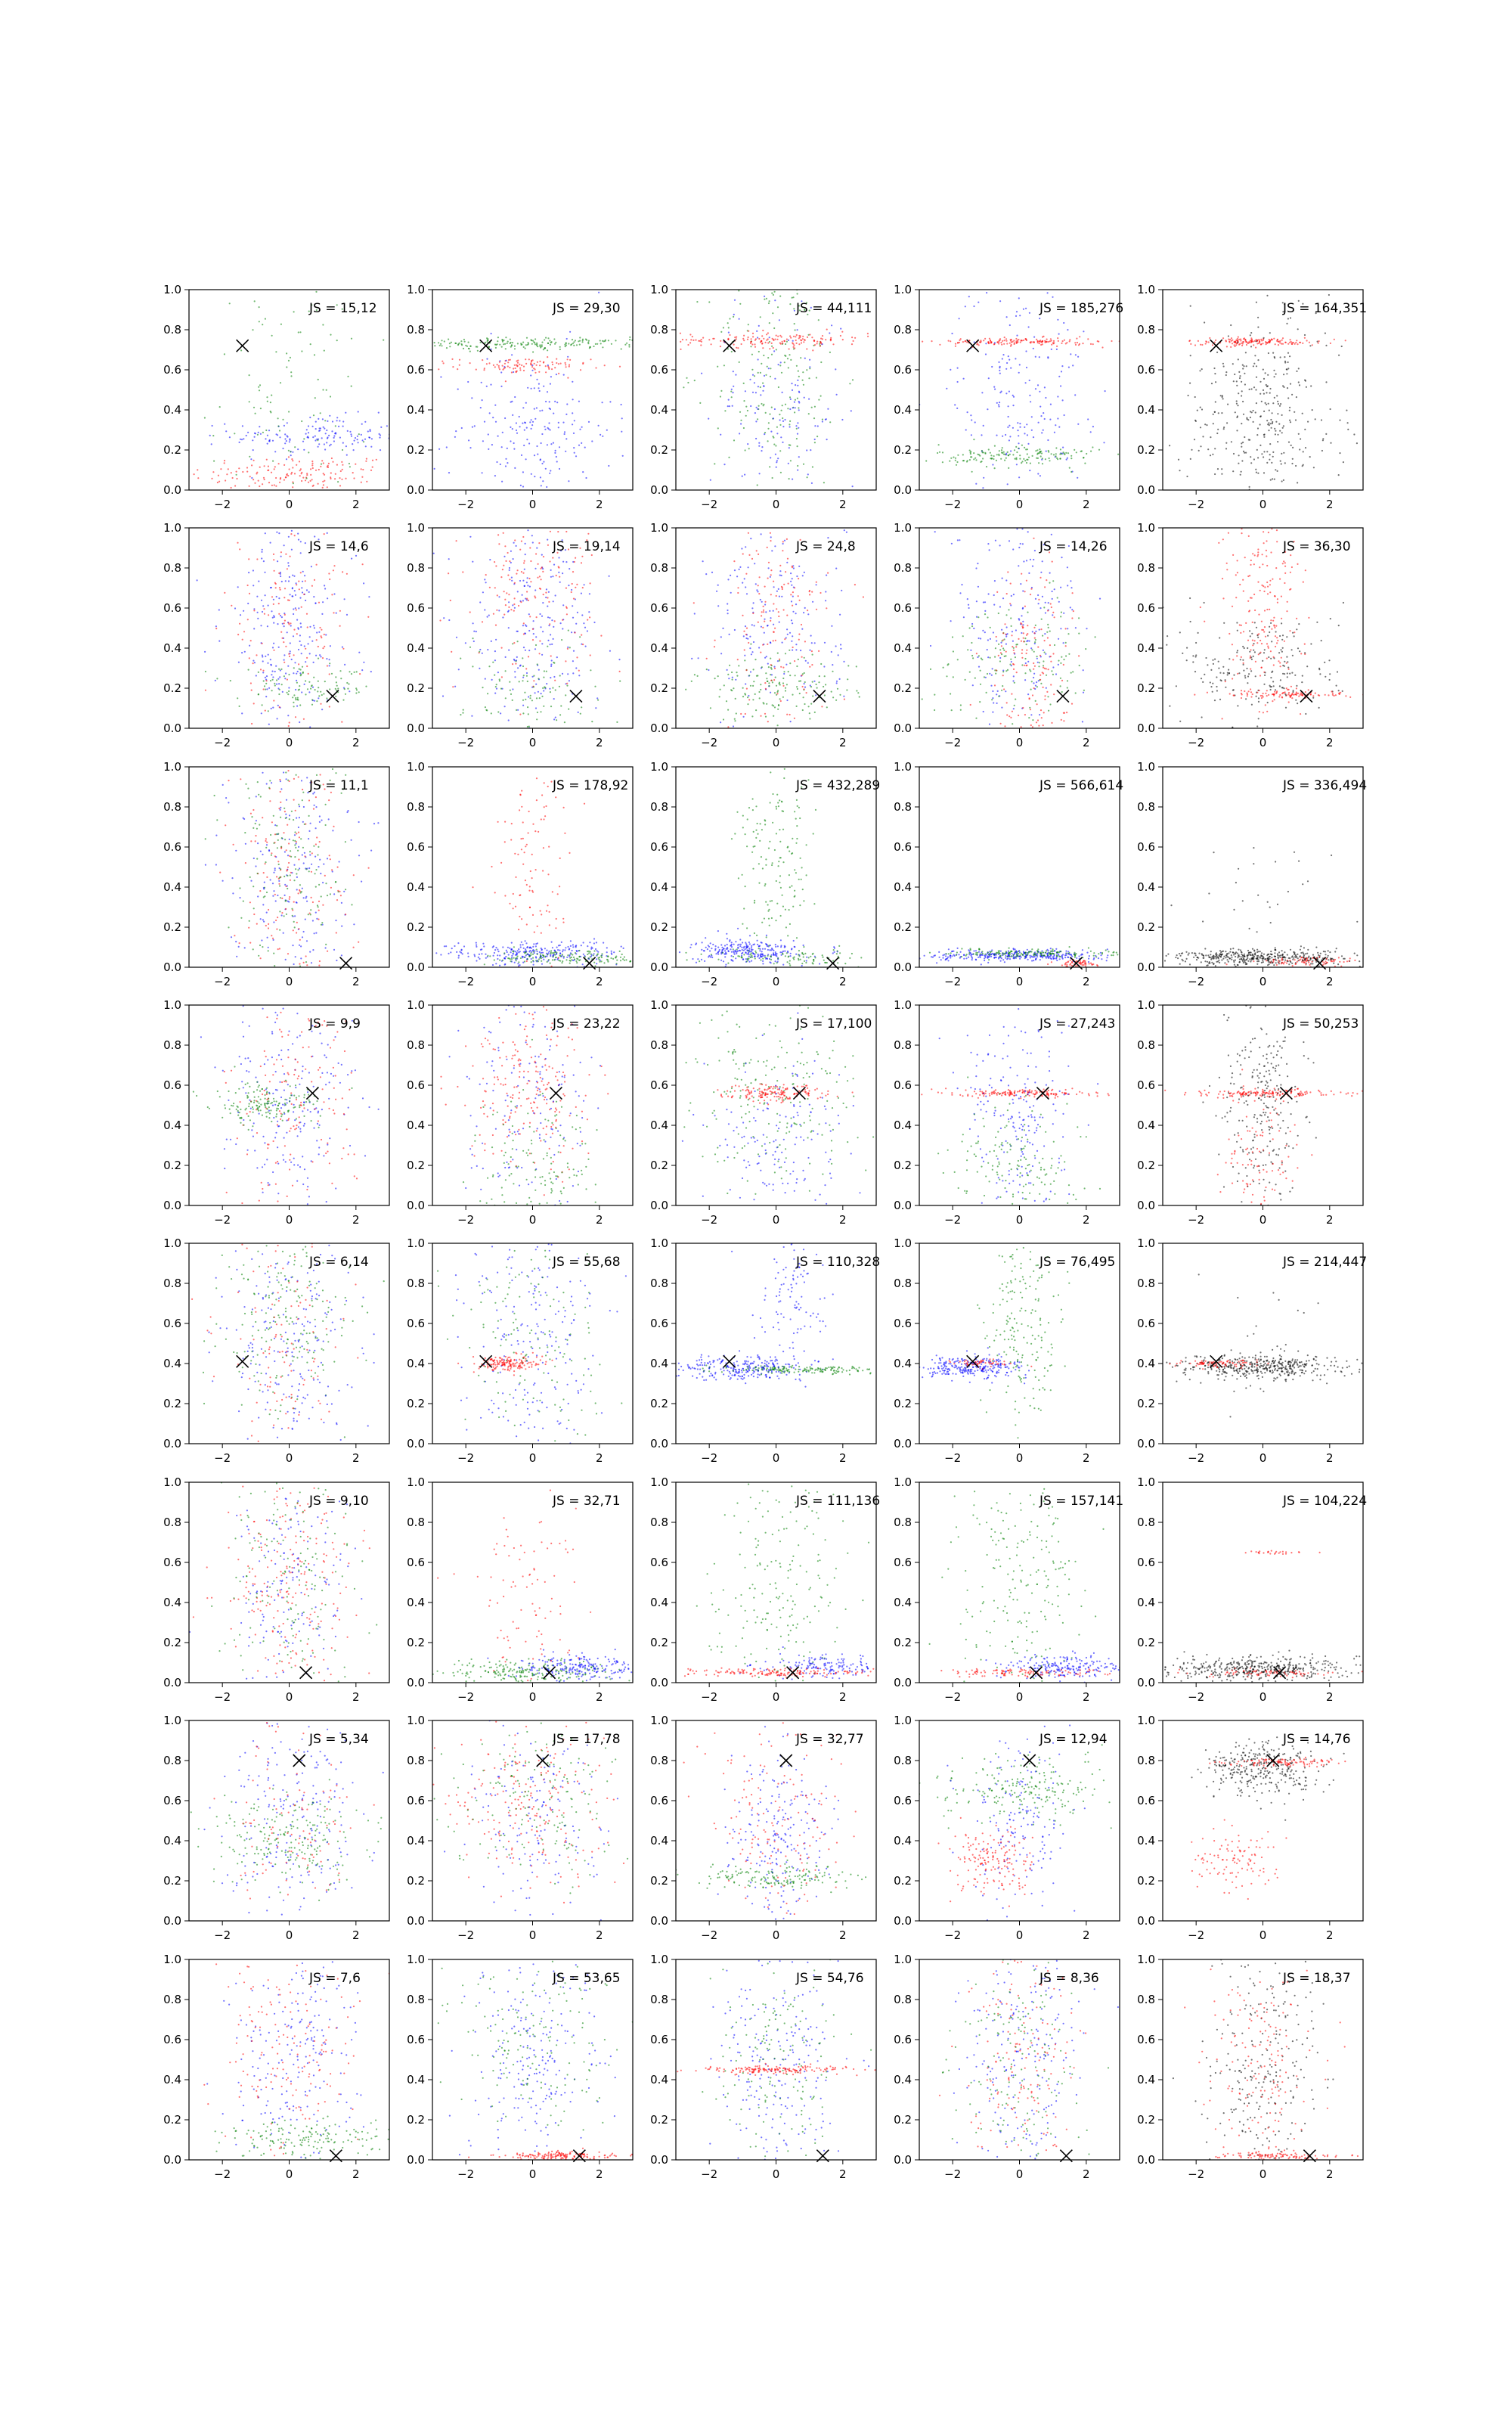  Describe the element at coordinates (295, 389) in the screenshot. I see `scatter-points` at that location.